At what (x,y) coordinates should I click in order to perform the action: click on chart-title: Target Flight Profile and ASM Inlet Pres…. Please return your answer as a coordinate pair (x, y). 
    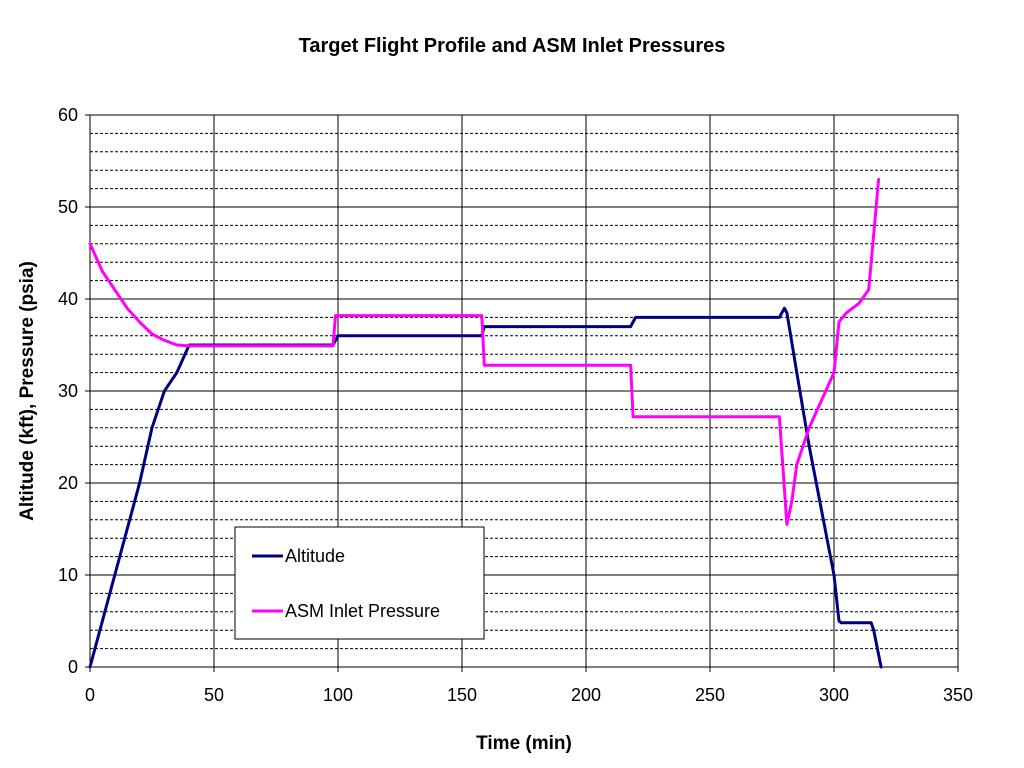
    Looking at the image, I should click on (512, 46).